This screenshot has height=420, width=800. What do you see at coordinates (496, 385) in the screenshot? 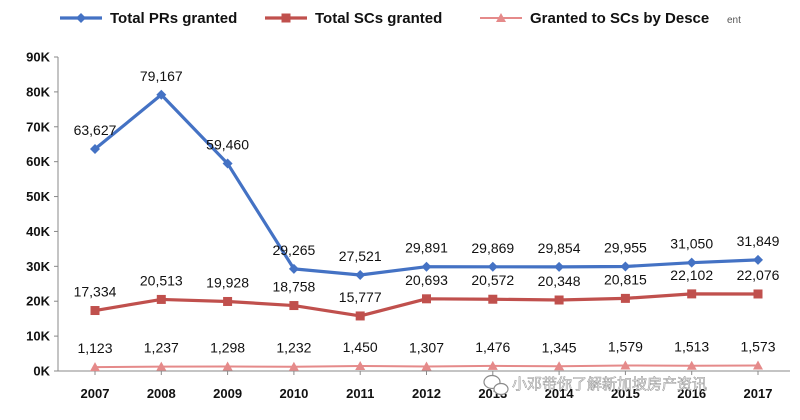
I see `wechat-icon` at bounding box center [496, 385].